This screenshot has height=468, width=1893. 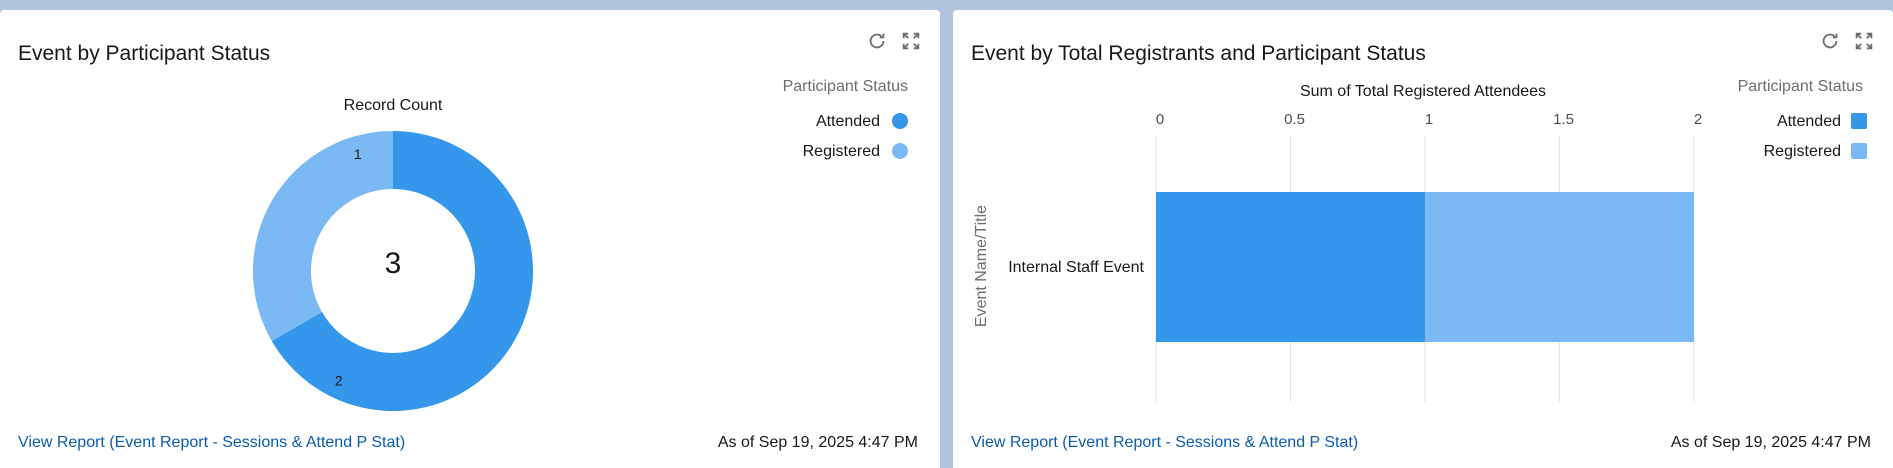 I want to click on x-tick-label: 0, so click(x=1160, y=119).